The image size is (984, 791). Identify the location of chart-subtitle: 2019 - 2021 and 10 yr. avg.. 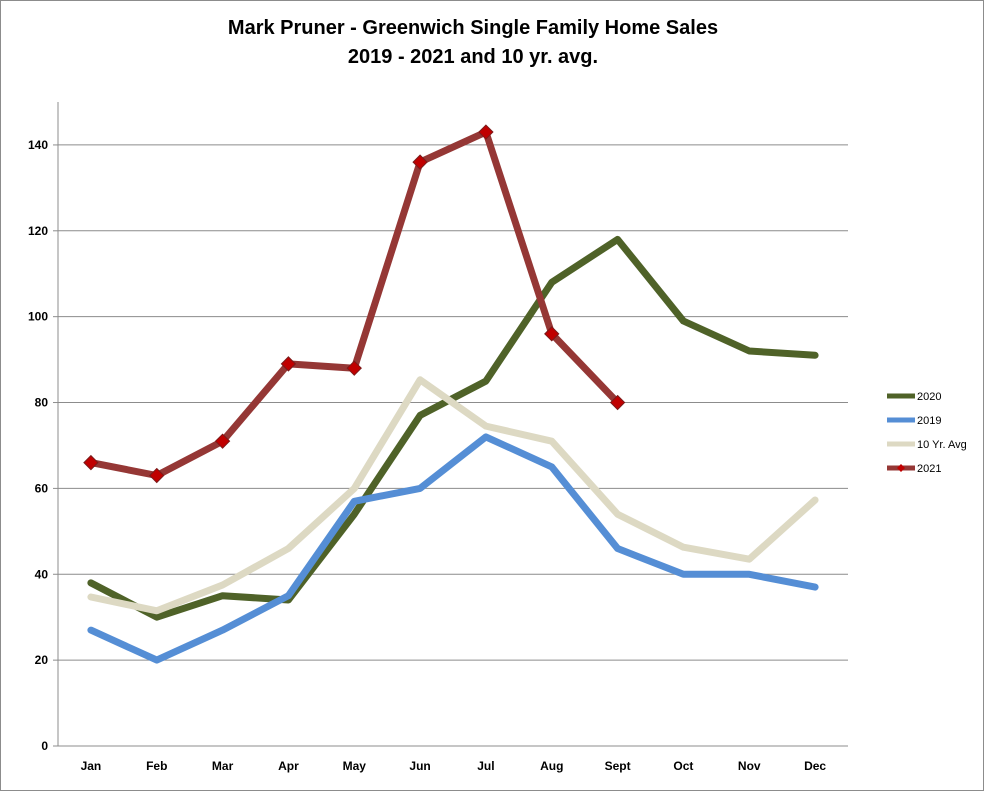
(473, 57).